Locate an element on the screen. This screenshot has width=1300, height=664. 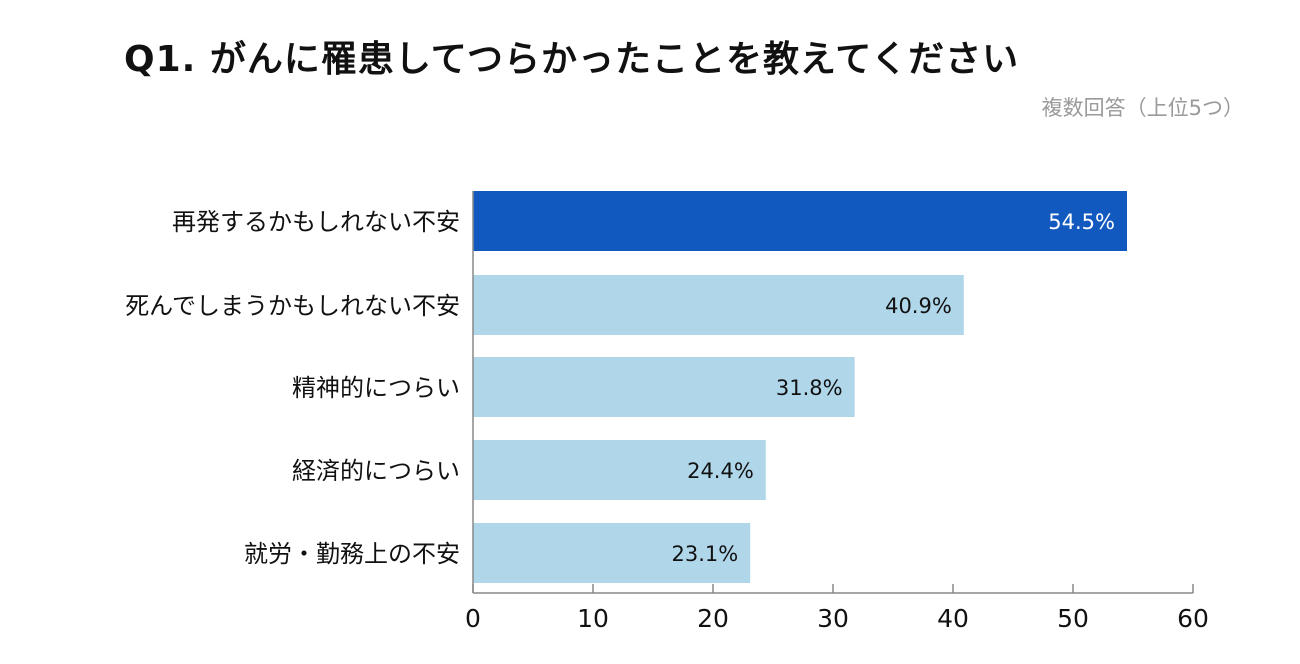
category-label: 経済的につらい is located at coordinates (376, 471).